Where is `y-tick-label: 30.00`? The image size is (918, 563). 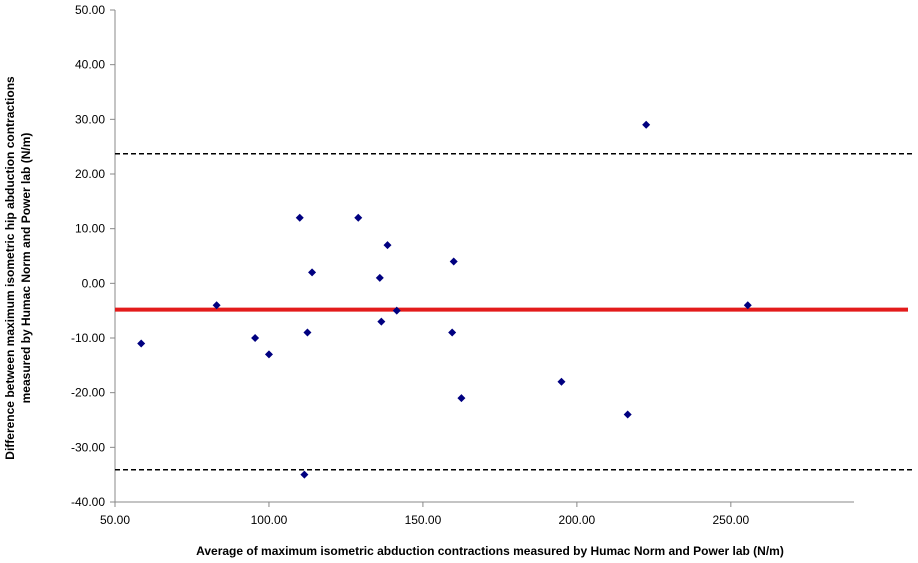 y-tick-label: 30.00 is located at coordinates (90, 119).